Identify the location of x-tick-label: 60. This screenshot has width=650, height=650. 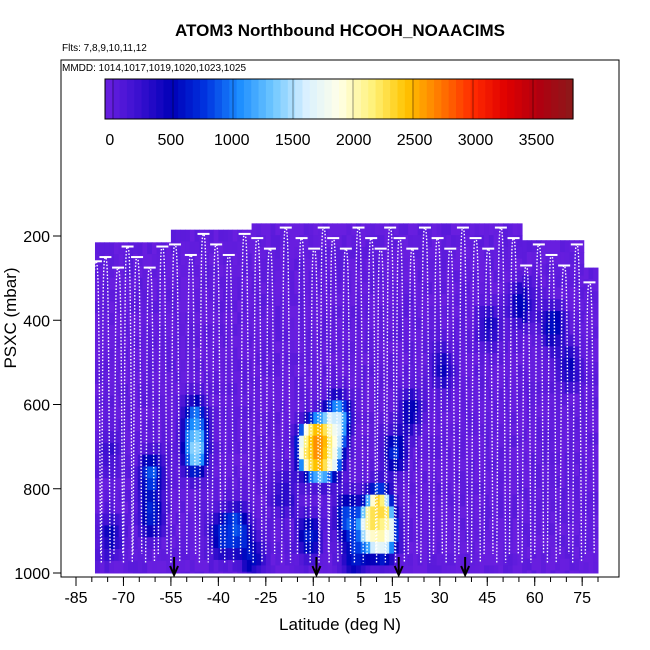
(535, 598).